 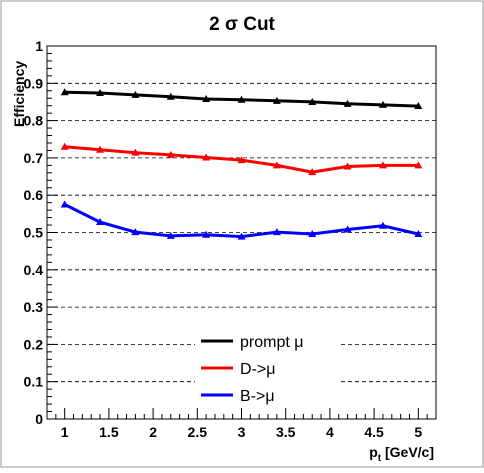 What do you see at coordinates (418, 432) in the screenshot?
I see `x-tick-label: 5` at bounding box center [418, 432].